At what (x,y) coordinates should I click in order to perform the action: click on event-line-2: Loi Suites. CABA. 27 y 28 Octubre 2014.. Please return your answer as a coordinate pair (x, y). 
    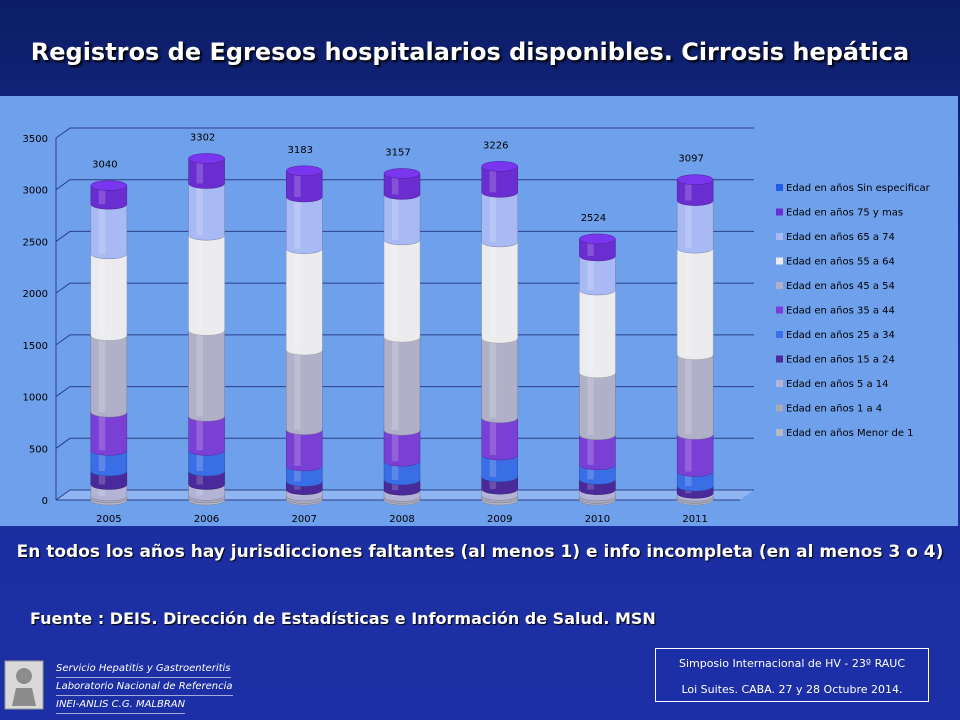
    Looking at the image, I should click on (792, 689).